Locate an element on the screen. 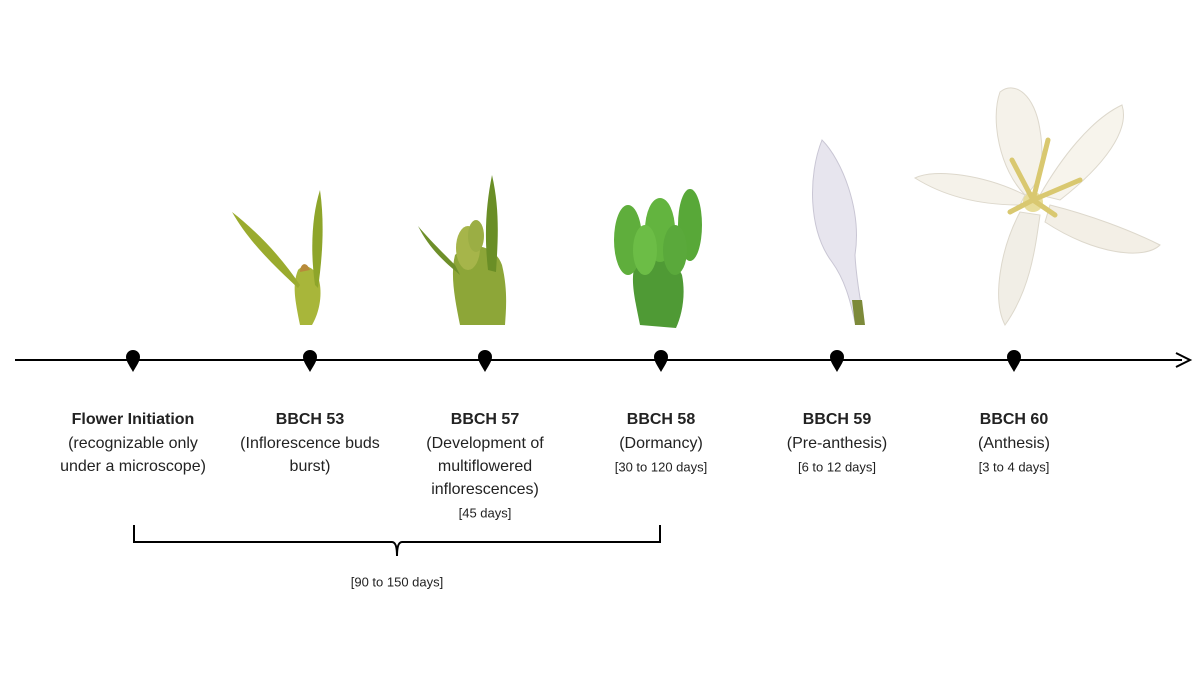  bracket is located at coordinates (397, 541).